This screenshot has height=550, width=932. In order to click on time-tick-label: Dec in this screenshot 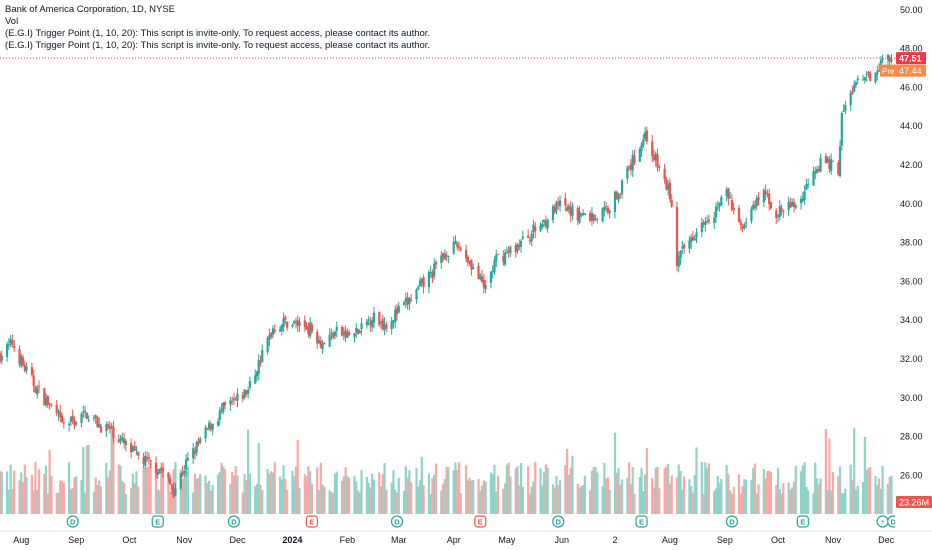, I will do `click(237, 540)`.